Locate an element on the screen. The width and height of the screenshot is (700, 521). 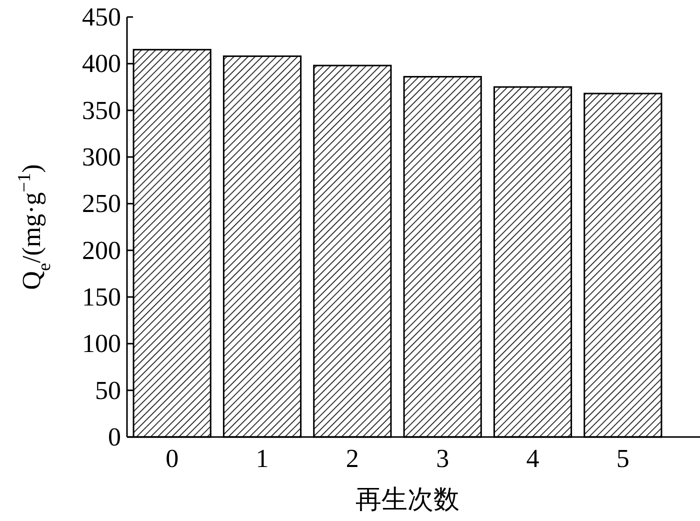
y-tick-label: 0 is located at coordinates (114, 437).